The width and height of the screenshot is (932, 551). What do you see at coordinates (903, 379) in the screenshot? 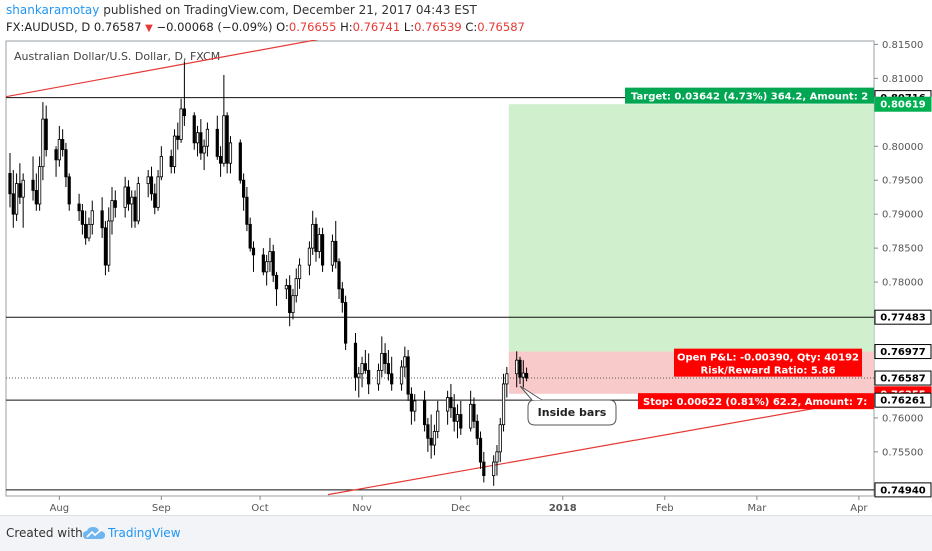
I see `price-axis-label: 0.76587` at bounding box center [903, 379].